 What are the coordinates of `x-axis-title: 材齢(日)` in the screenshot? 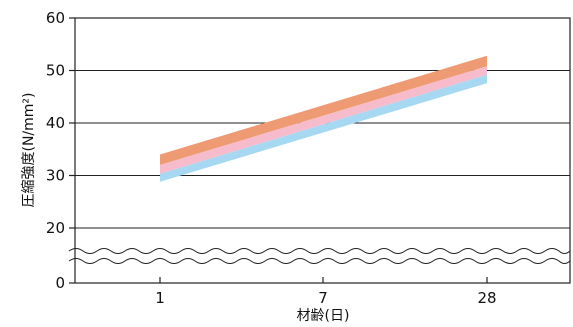 It's located at (323, 316).